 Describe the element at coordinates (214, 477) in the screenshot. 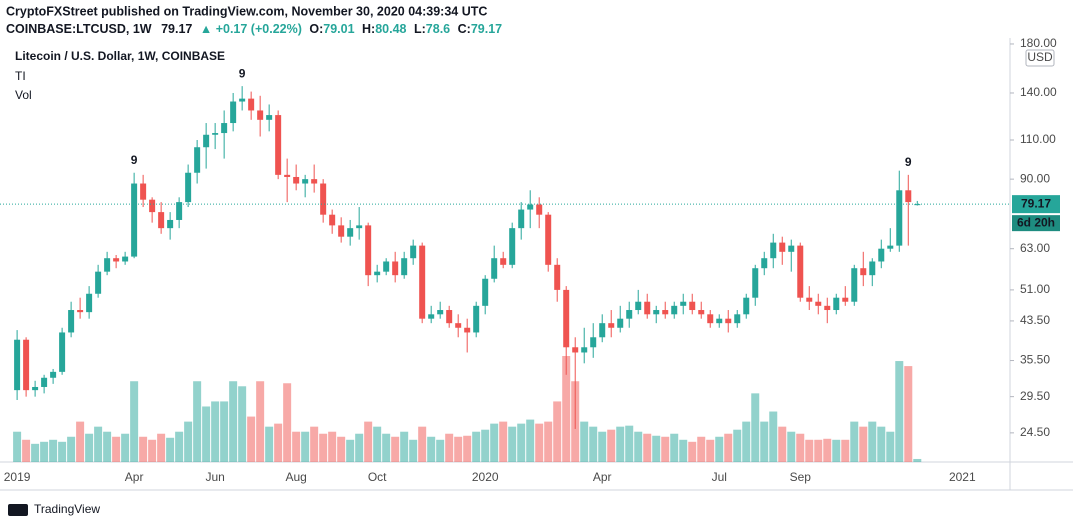

I see `x-tick-label: Jun` at that location.